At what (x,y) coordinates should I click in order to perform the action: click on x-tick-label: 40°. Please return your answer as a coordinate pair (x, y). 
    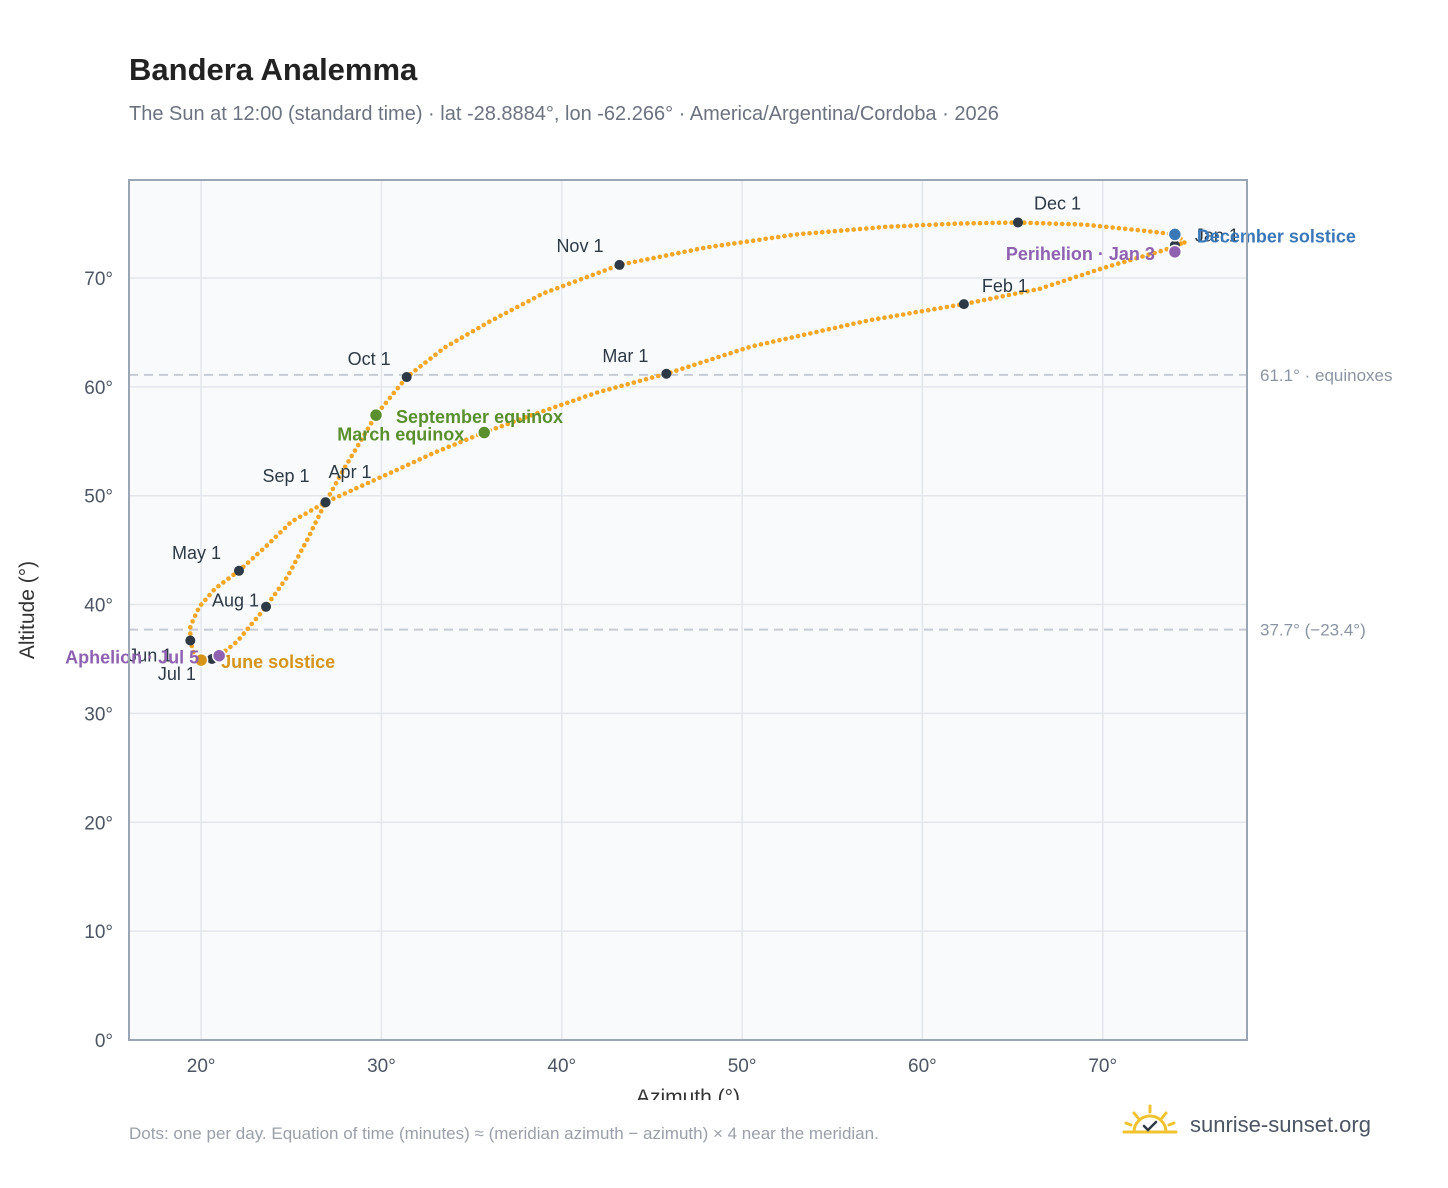
    Looking at the image, I should click on (561, 1066).